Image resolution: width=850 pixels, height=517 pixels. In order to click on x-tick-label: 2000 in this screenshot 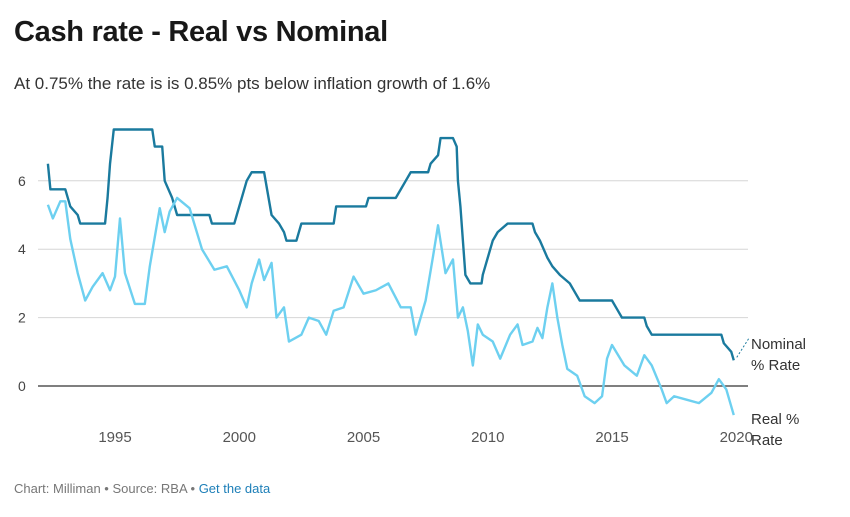, I will do `click(239, 437)`.